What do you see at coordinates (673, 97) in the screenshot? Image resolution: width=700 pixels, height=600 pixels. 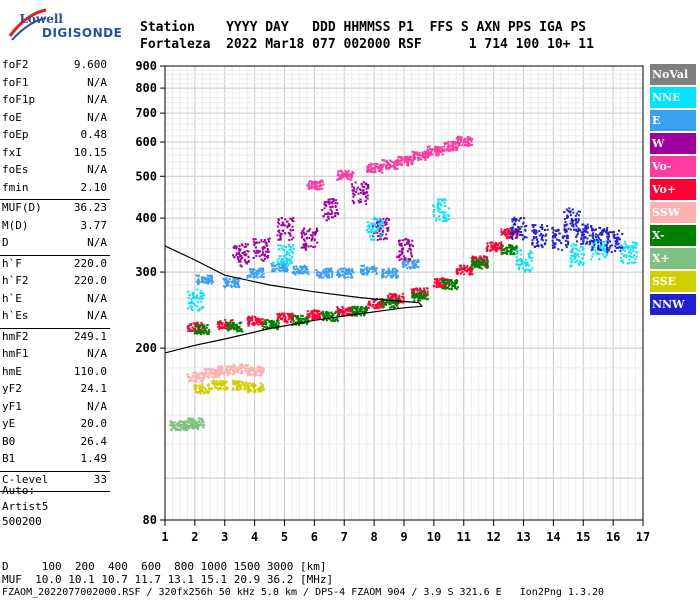 I see `legend-item-nne: NNE` at bounding box center [673, 97].